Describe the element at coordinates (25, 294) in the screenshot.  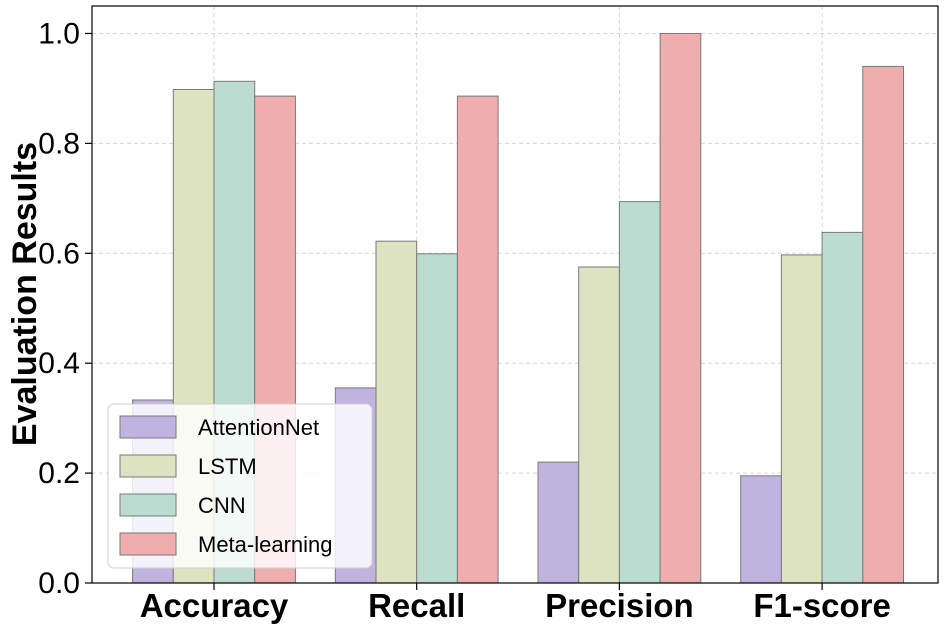
I see `y-axis-title: Evaluation Results` at that location.